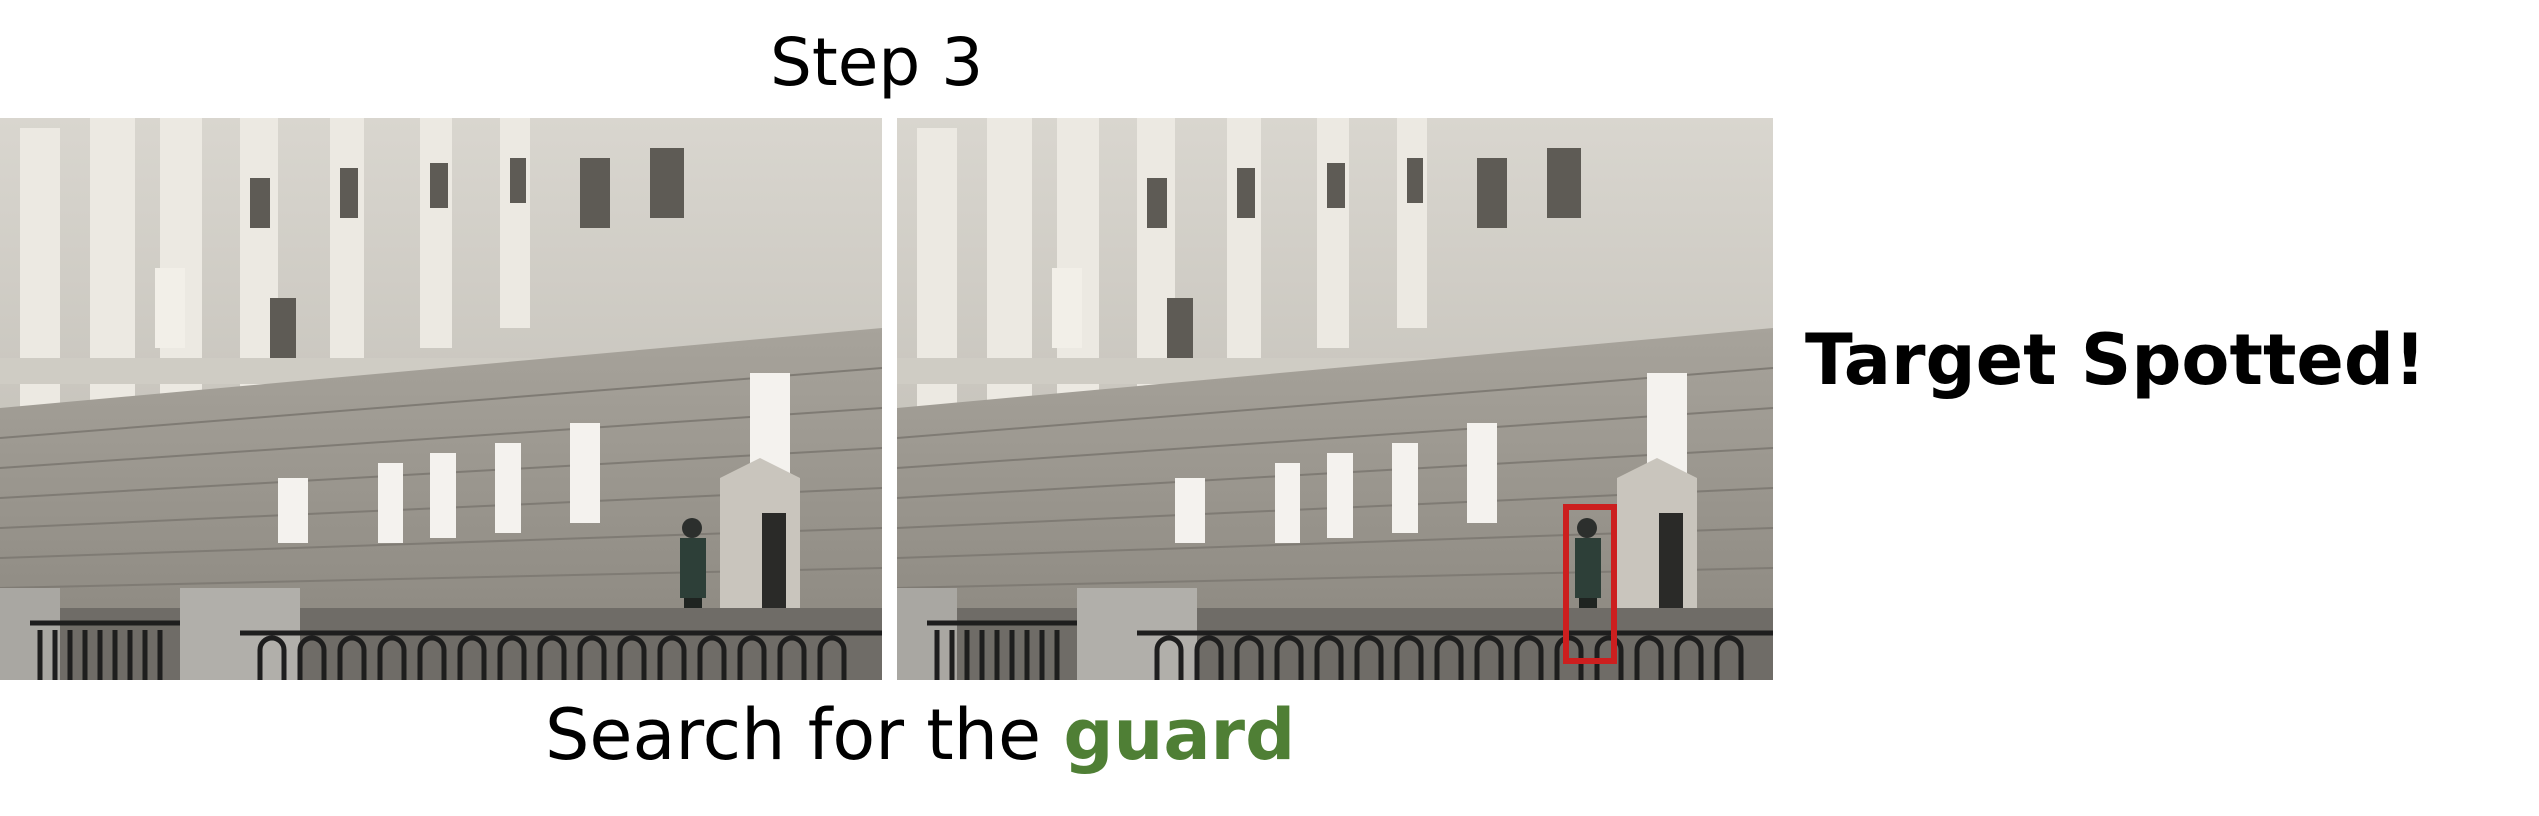 This screenshot has height=816, width=2539. Describe the element at coordinates (2115, 360) in the screenshot. I see `status-message: Target Spotted!` at that location.